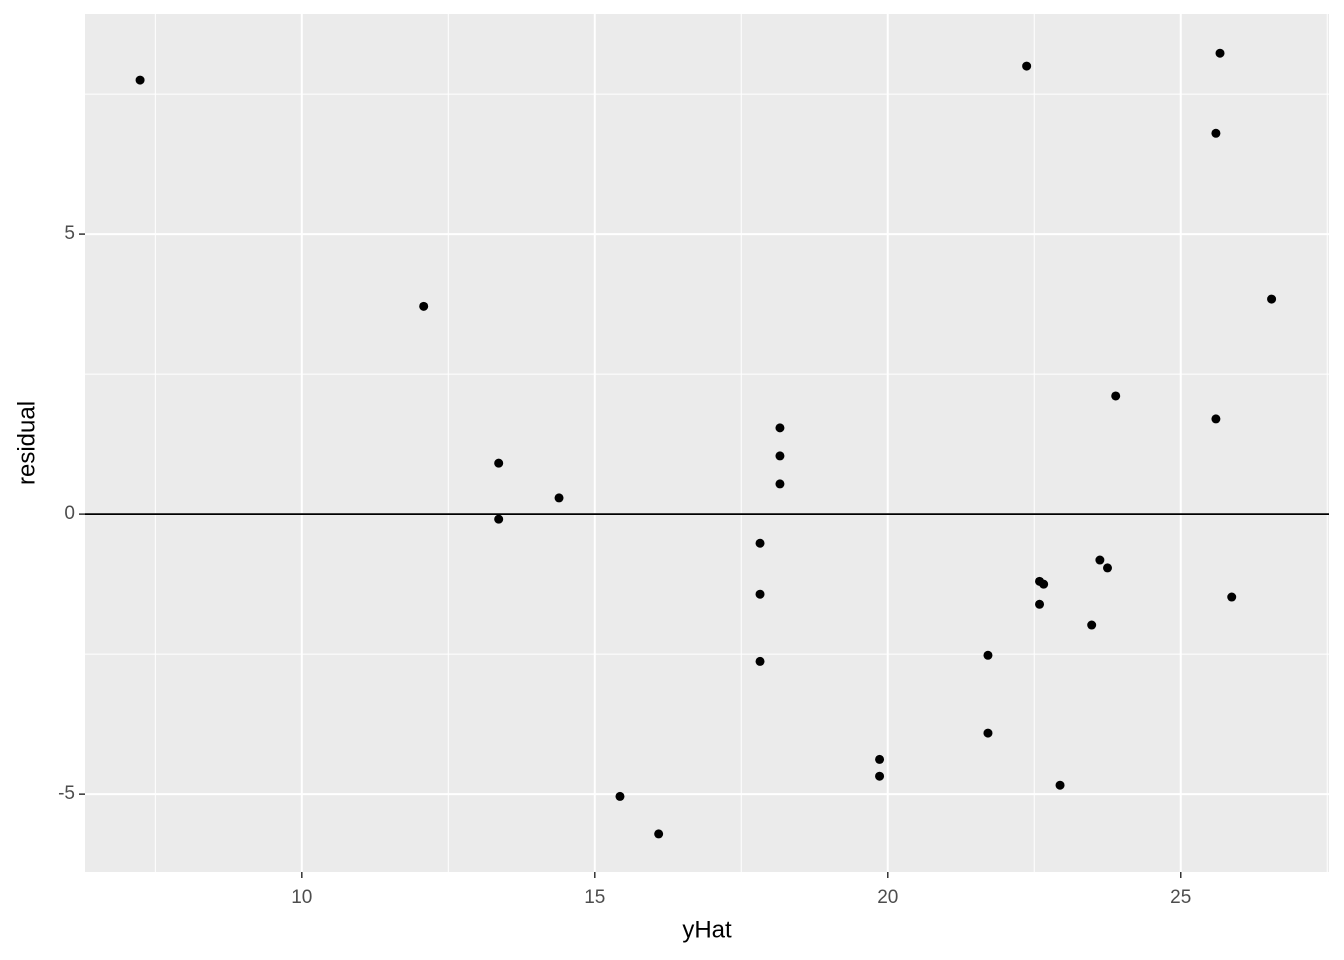 The image size is (1344, 960). I want to click on y-axis-title: residual, so click(26, 443).